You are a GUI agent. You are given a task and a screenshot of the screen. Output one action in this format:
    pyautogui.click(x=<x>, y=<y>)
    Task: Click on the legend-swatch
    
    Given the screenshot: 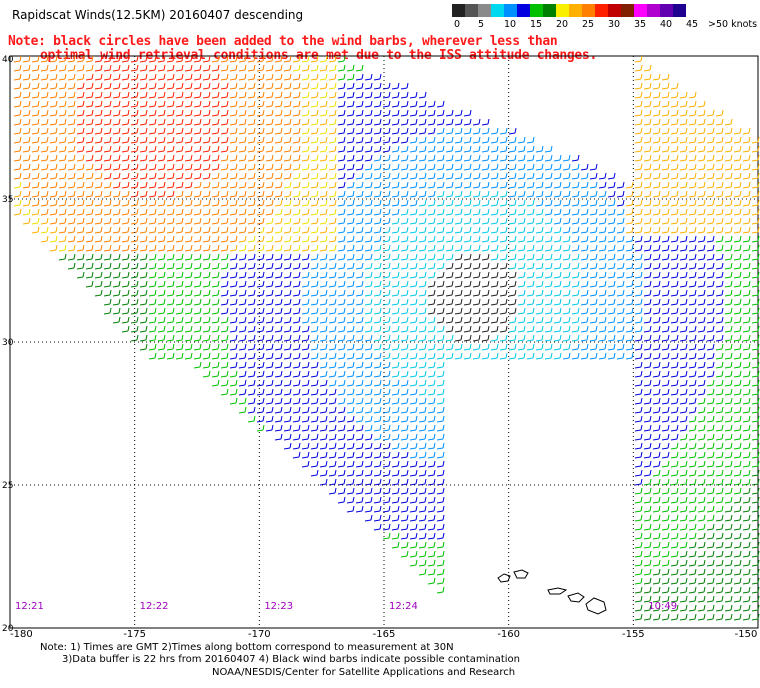 What is the action you would take?
    pyautogui.click(x=601, y=10)
    